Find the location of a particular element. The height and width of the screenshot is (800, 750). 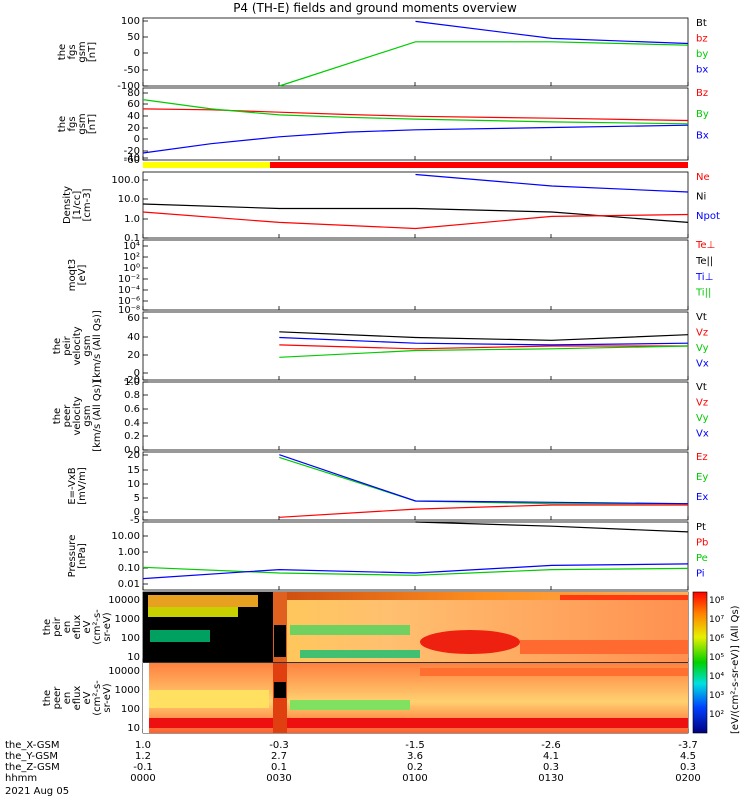

ytick-label: 0.1 is located at coordinates (132, 238).